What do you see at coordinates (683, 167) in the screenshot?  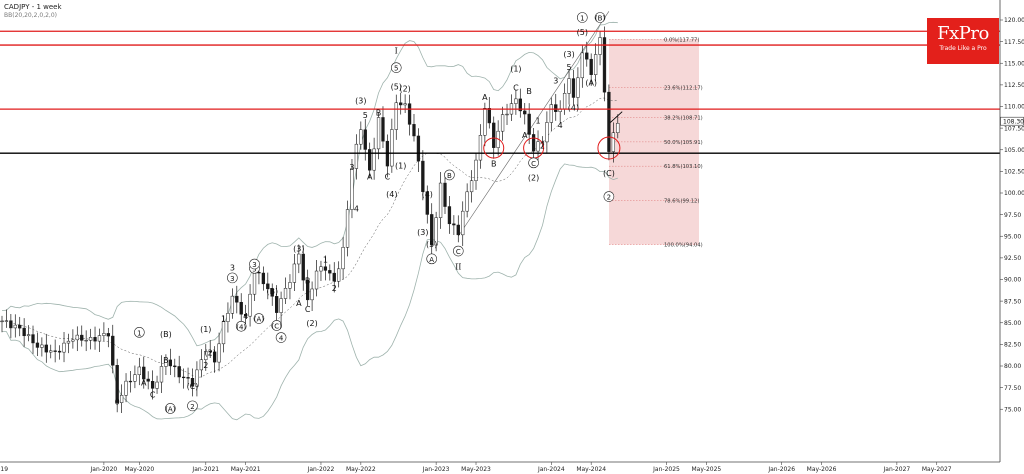 I see `fib-label: 61.8%(103.10)` at bounding box center [683, 167].